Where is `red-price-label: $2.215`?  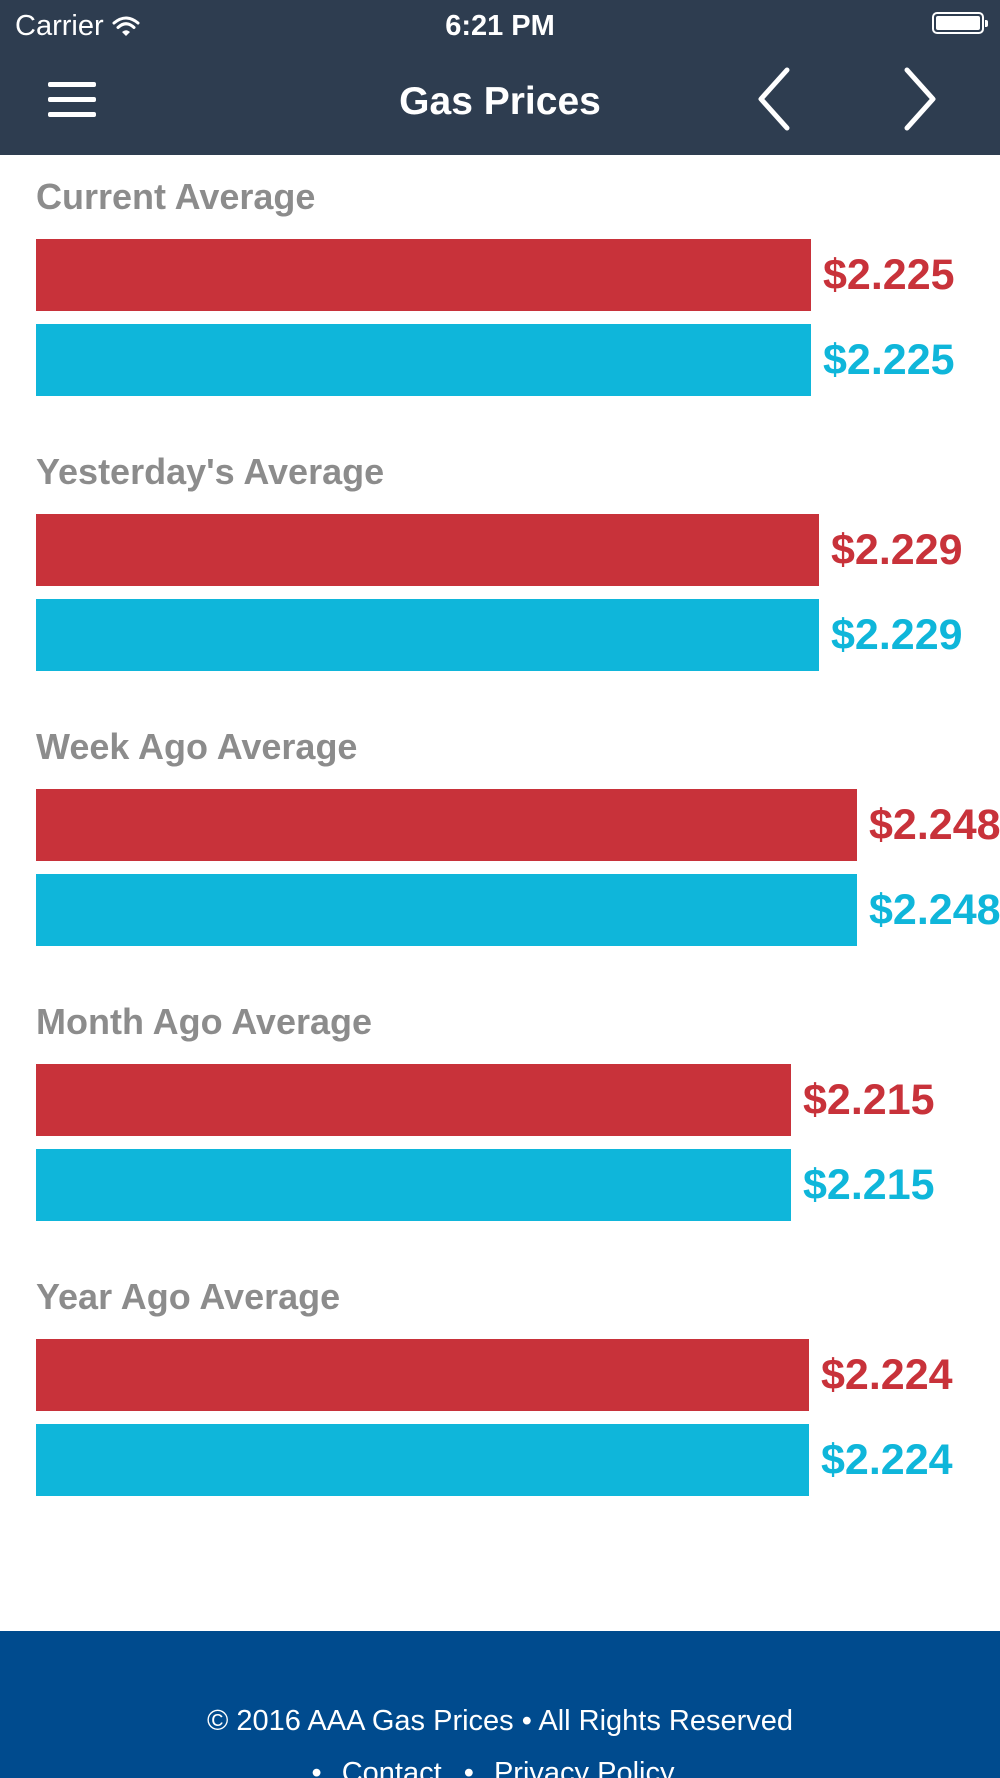
red-price-label: $2.215 is located at coordinates (869, 1100).